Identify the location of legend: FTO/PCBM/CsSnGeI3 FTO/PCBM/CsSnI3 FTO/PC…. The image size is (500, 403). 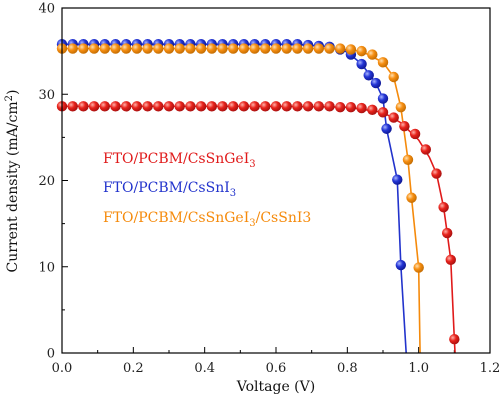
(207, 190).